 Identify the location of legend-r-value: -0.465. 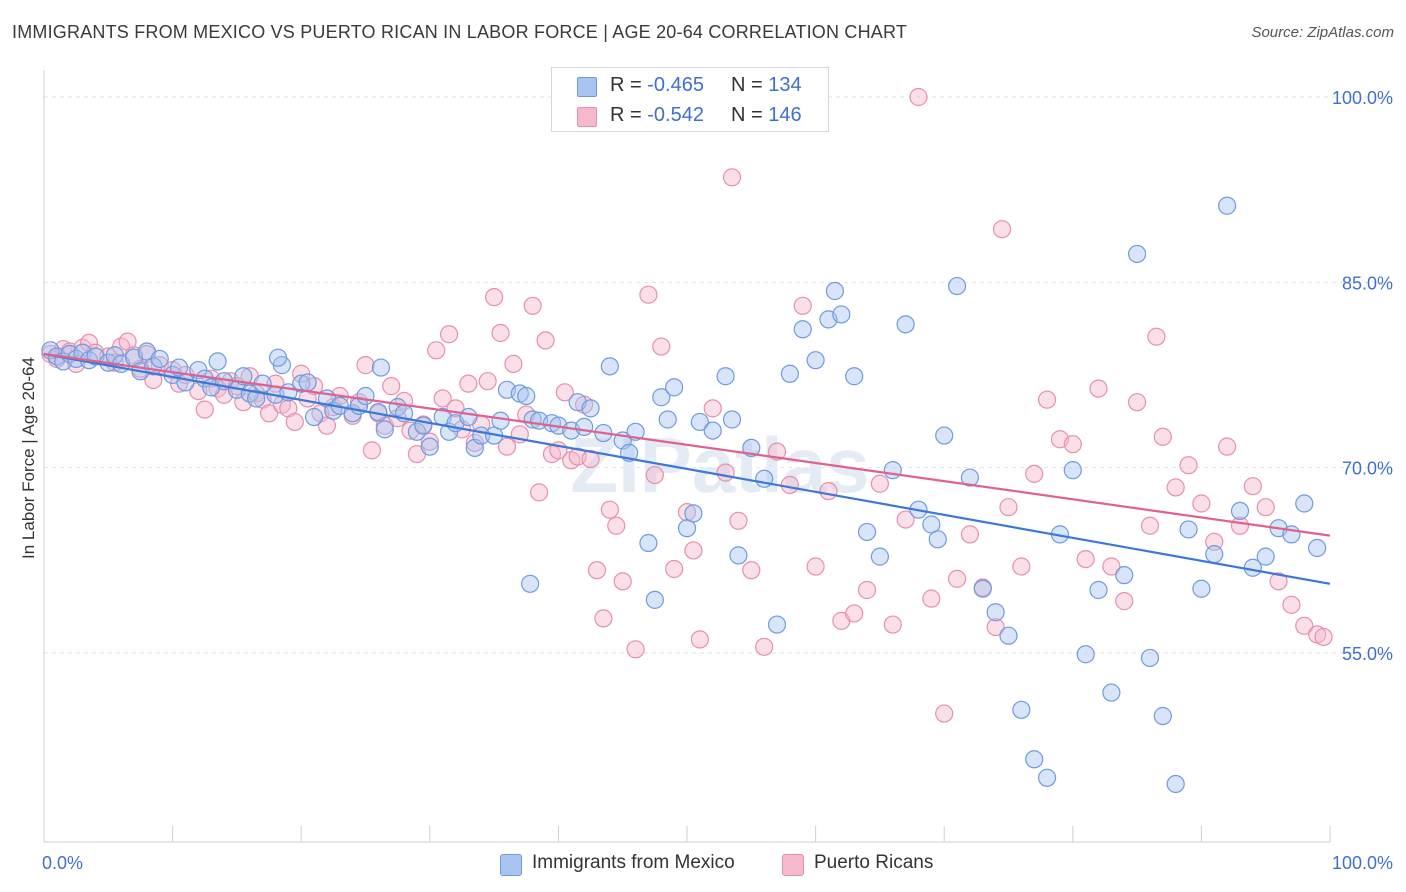
(675, 85).